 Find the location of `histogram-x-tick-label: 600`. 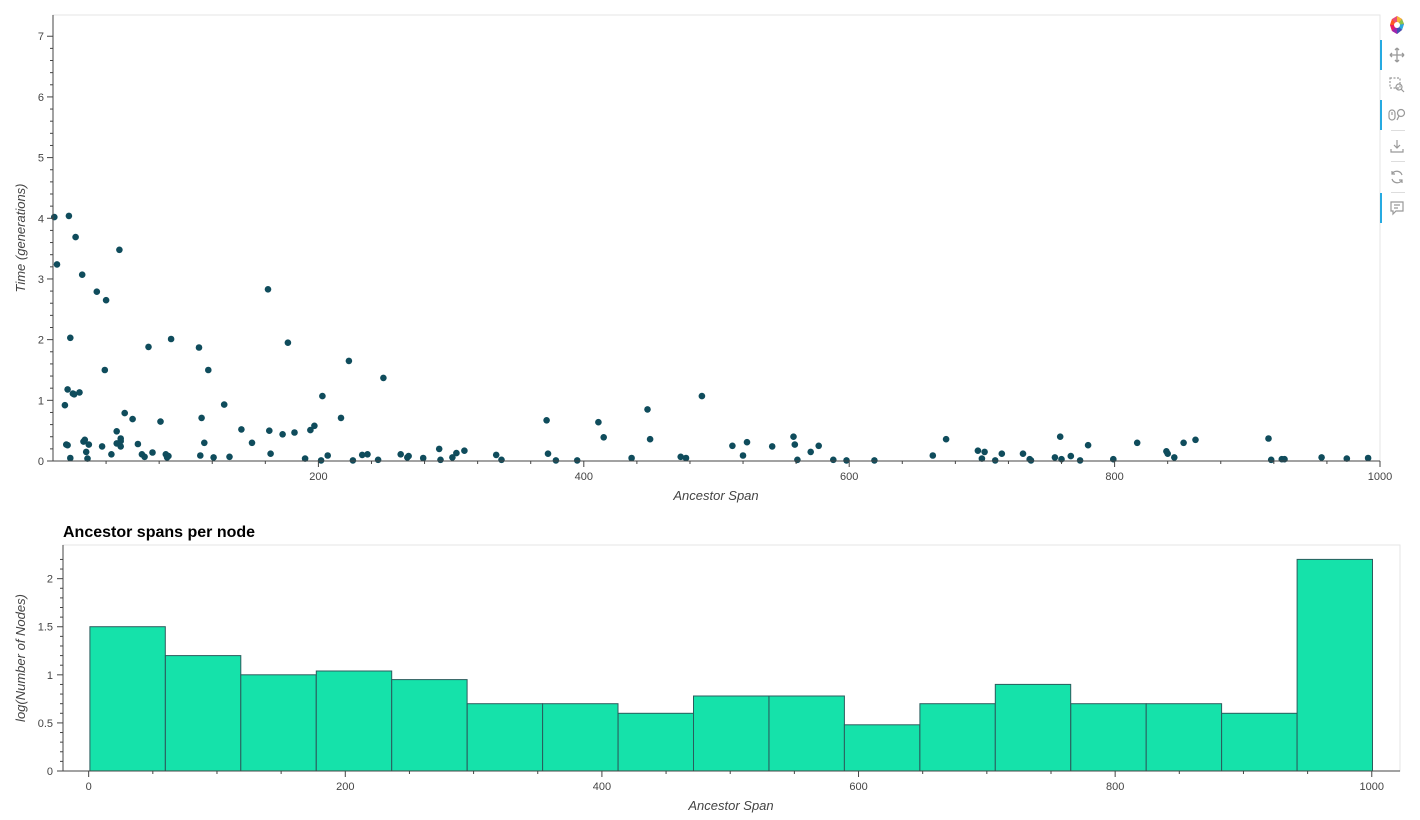

histogram-x-tick-label: 600 is located at coordinates (858, 787).